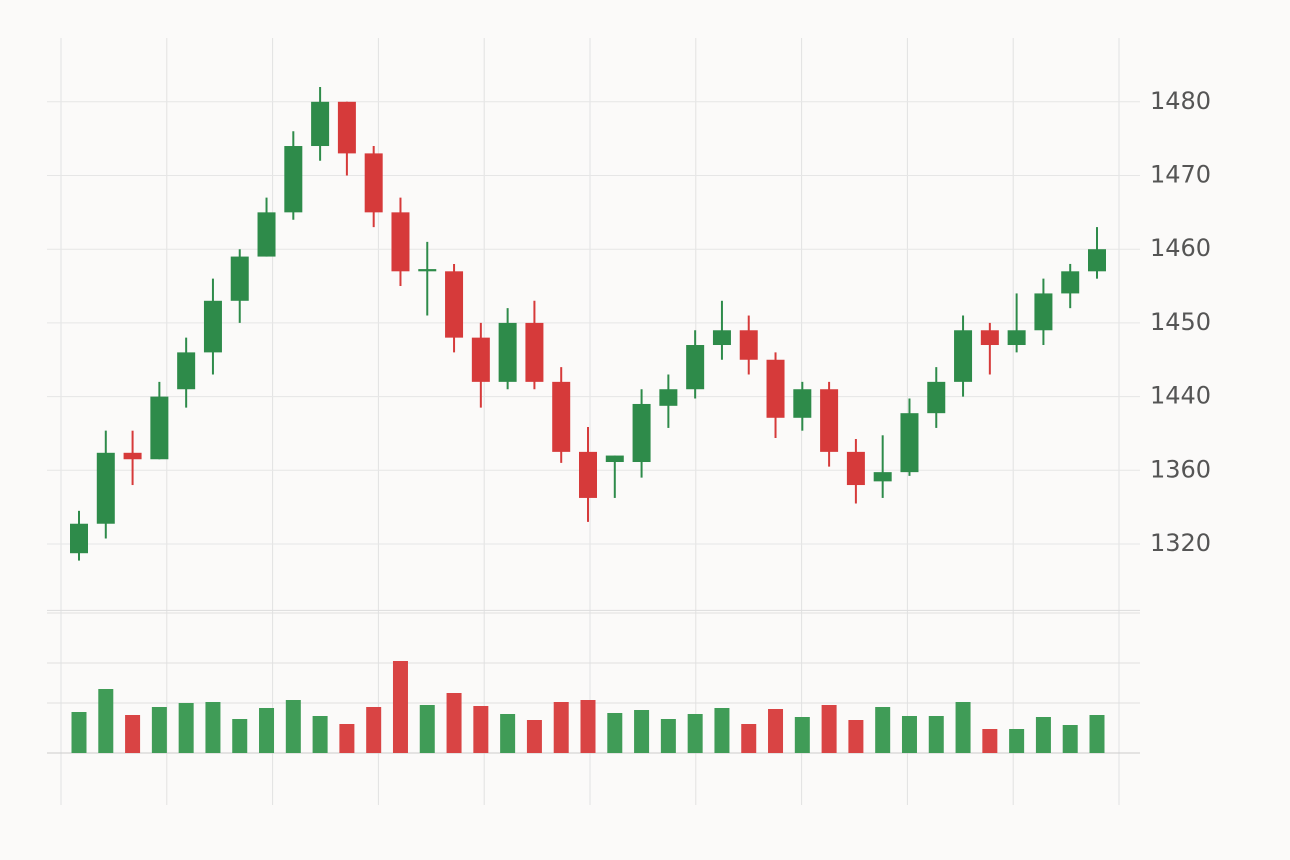 This screenshot has width=1290, height=860. What do you see at coordinates (1180, 248) in the screenshot?
I see `y-tick-label: 1460` at bounding box center [1180, 248].